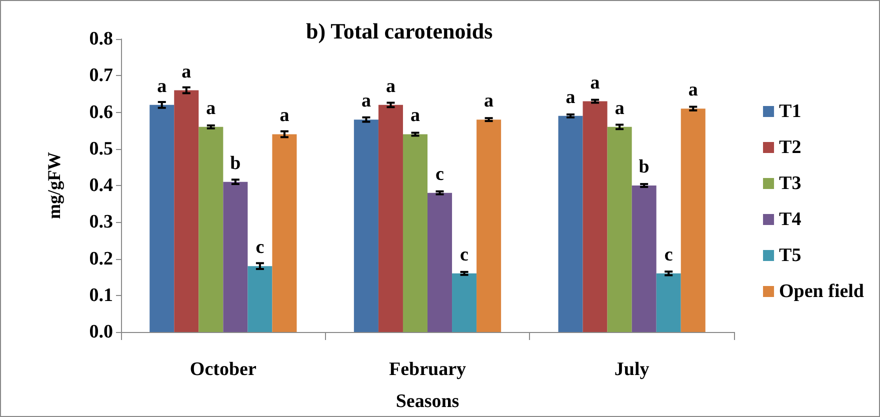  What do you see at coordinates (101, 149) in the screenshot?
I see `y-tick-label: 0.5` at bounding box center [101, 149].